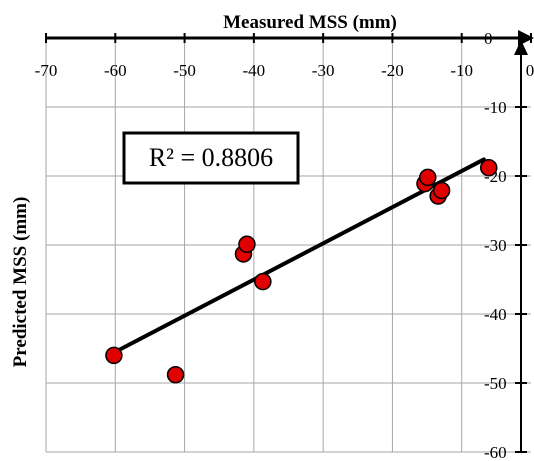 The image size is (534, 461). What do you see at coordinates (530, 70) in the screenshot?
I see `x-tick-label: 0` at bounding box center [530, 70].